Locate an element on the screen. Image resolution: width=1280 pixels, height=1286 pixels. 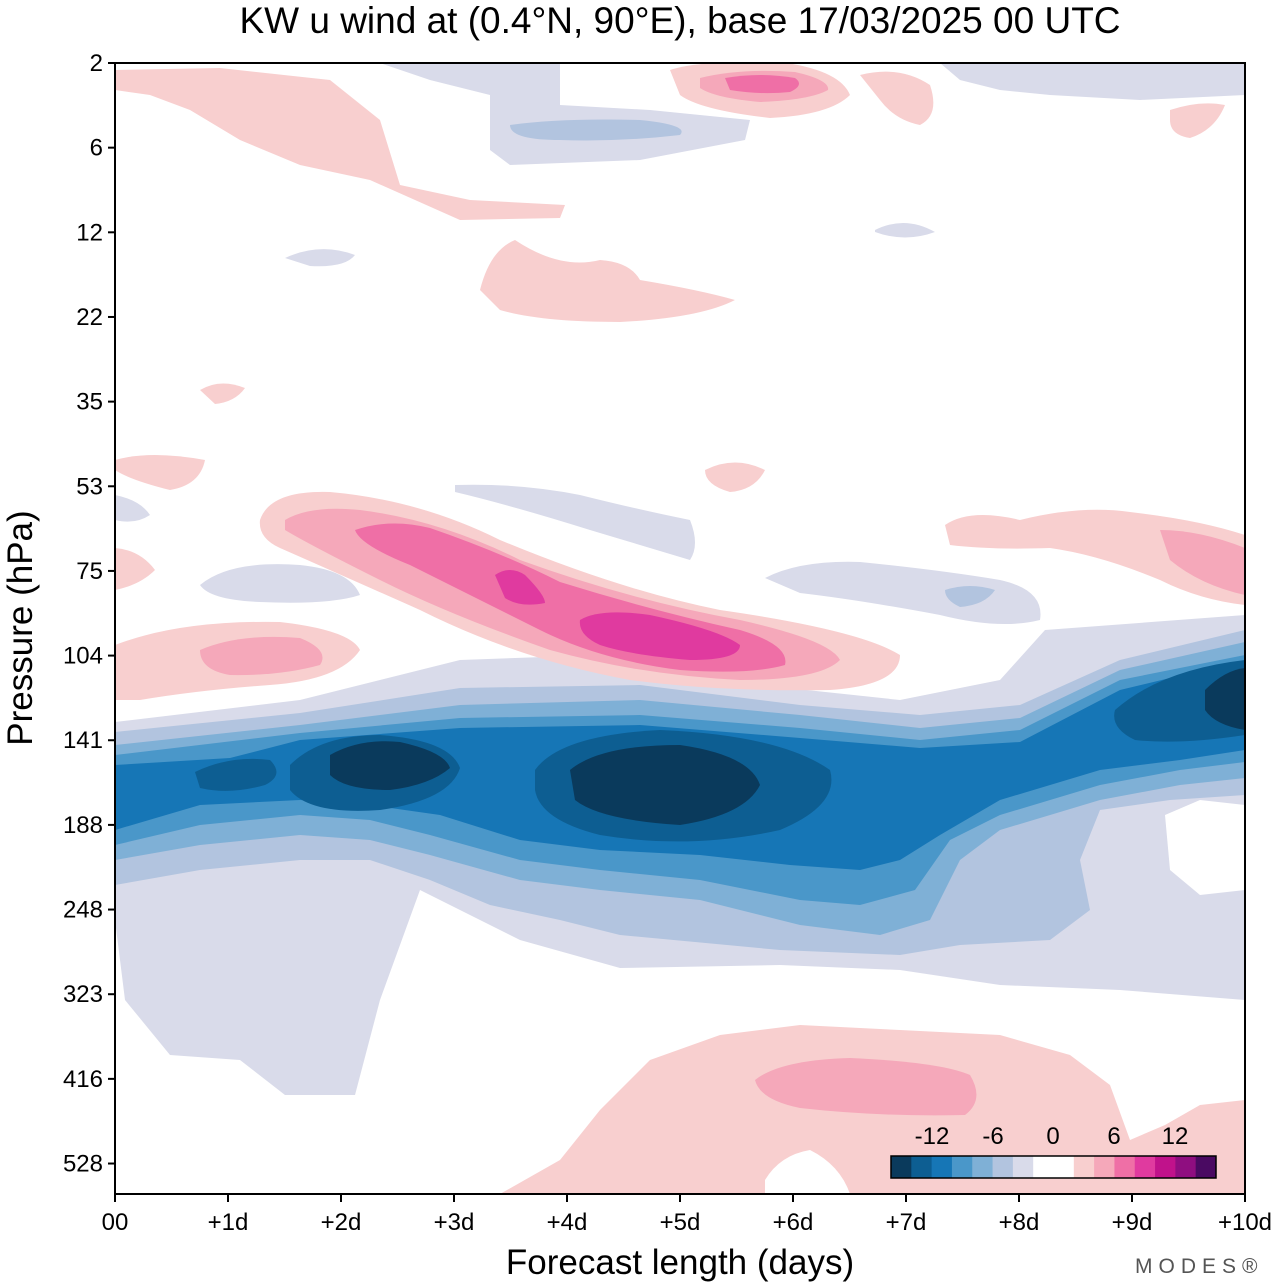
x-tick-label: +4d is located at coordinates (567, 1222).